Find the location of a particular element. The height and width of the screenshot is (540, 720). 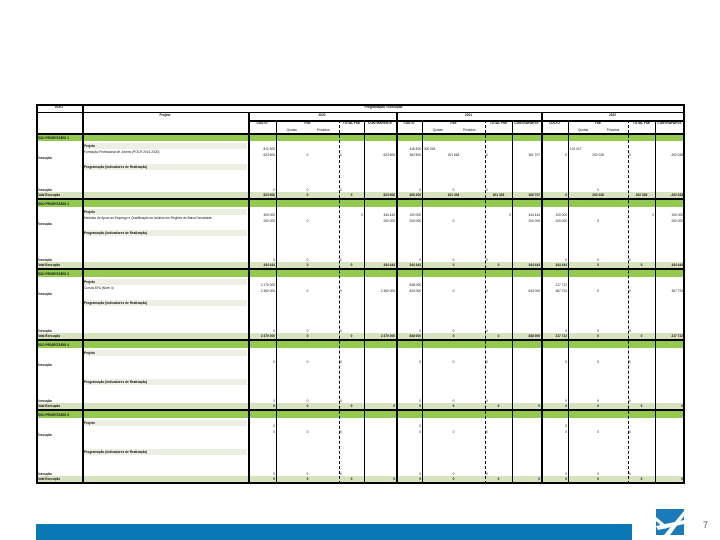

cell-total-total: 201 303 is located at coordinates (498, 195).